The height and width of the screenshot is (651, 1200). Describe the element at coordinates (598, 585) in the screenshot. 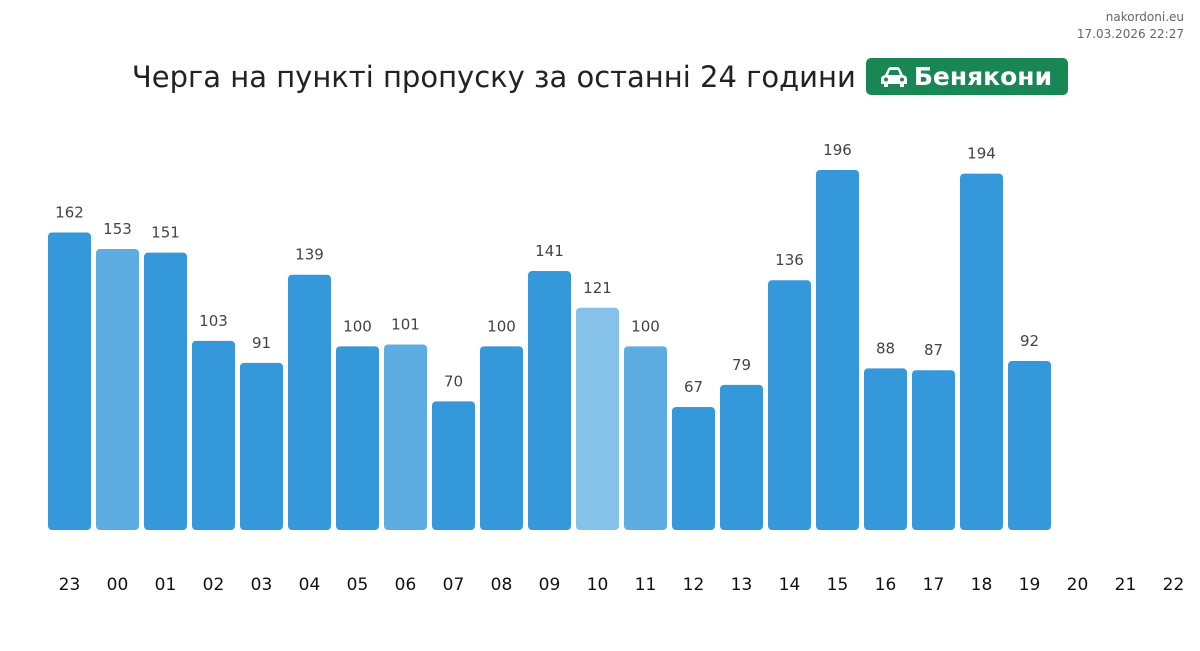

I see `hour-label-10: 10` at that location.